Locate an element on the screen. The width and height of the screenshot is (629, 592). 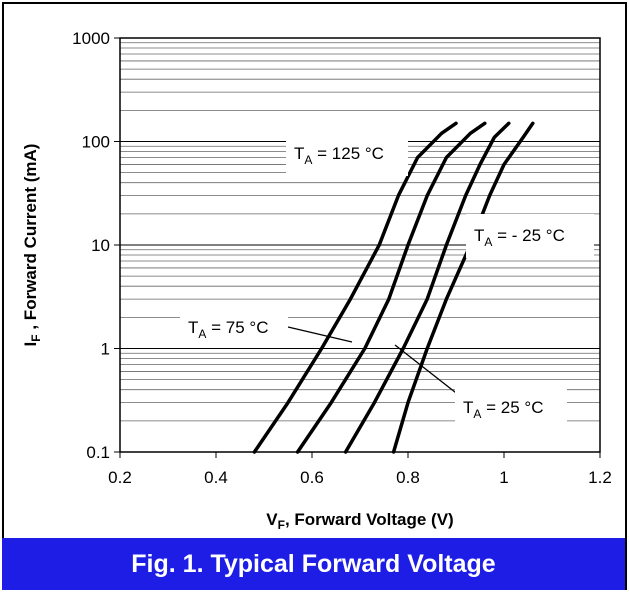
x-axis-title: VF, Forward Voltage (V) is located at coordinates (359, 521).